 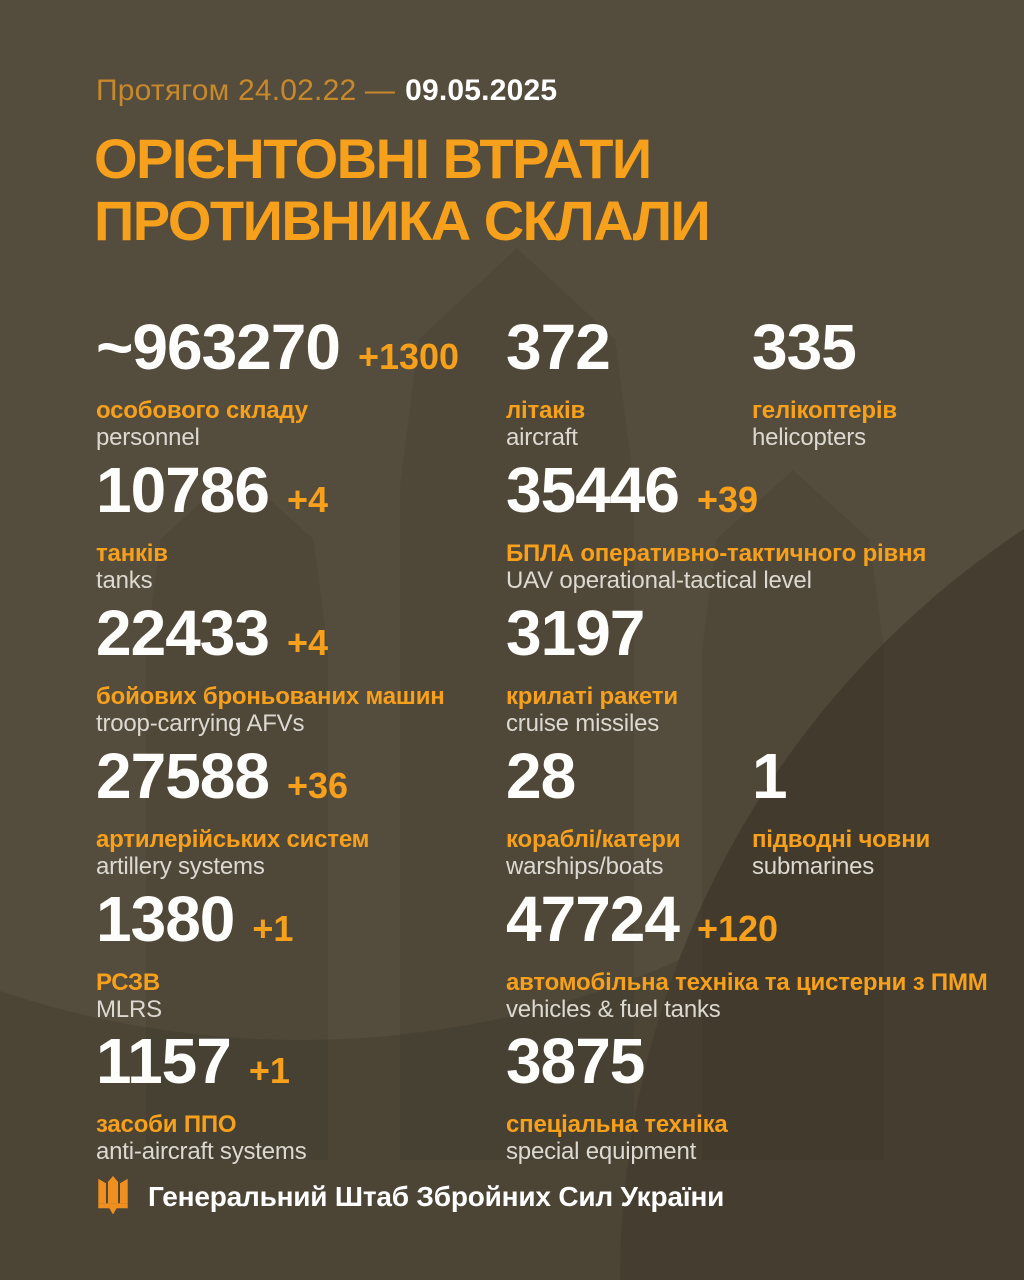 What do you see at coordinates (592, 696) in the screenshot?
I see `stat-label-uk: крилаті ракети` at bounding box center [592, 696].